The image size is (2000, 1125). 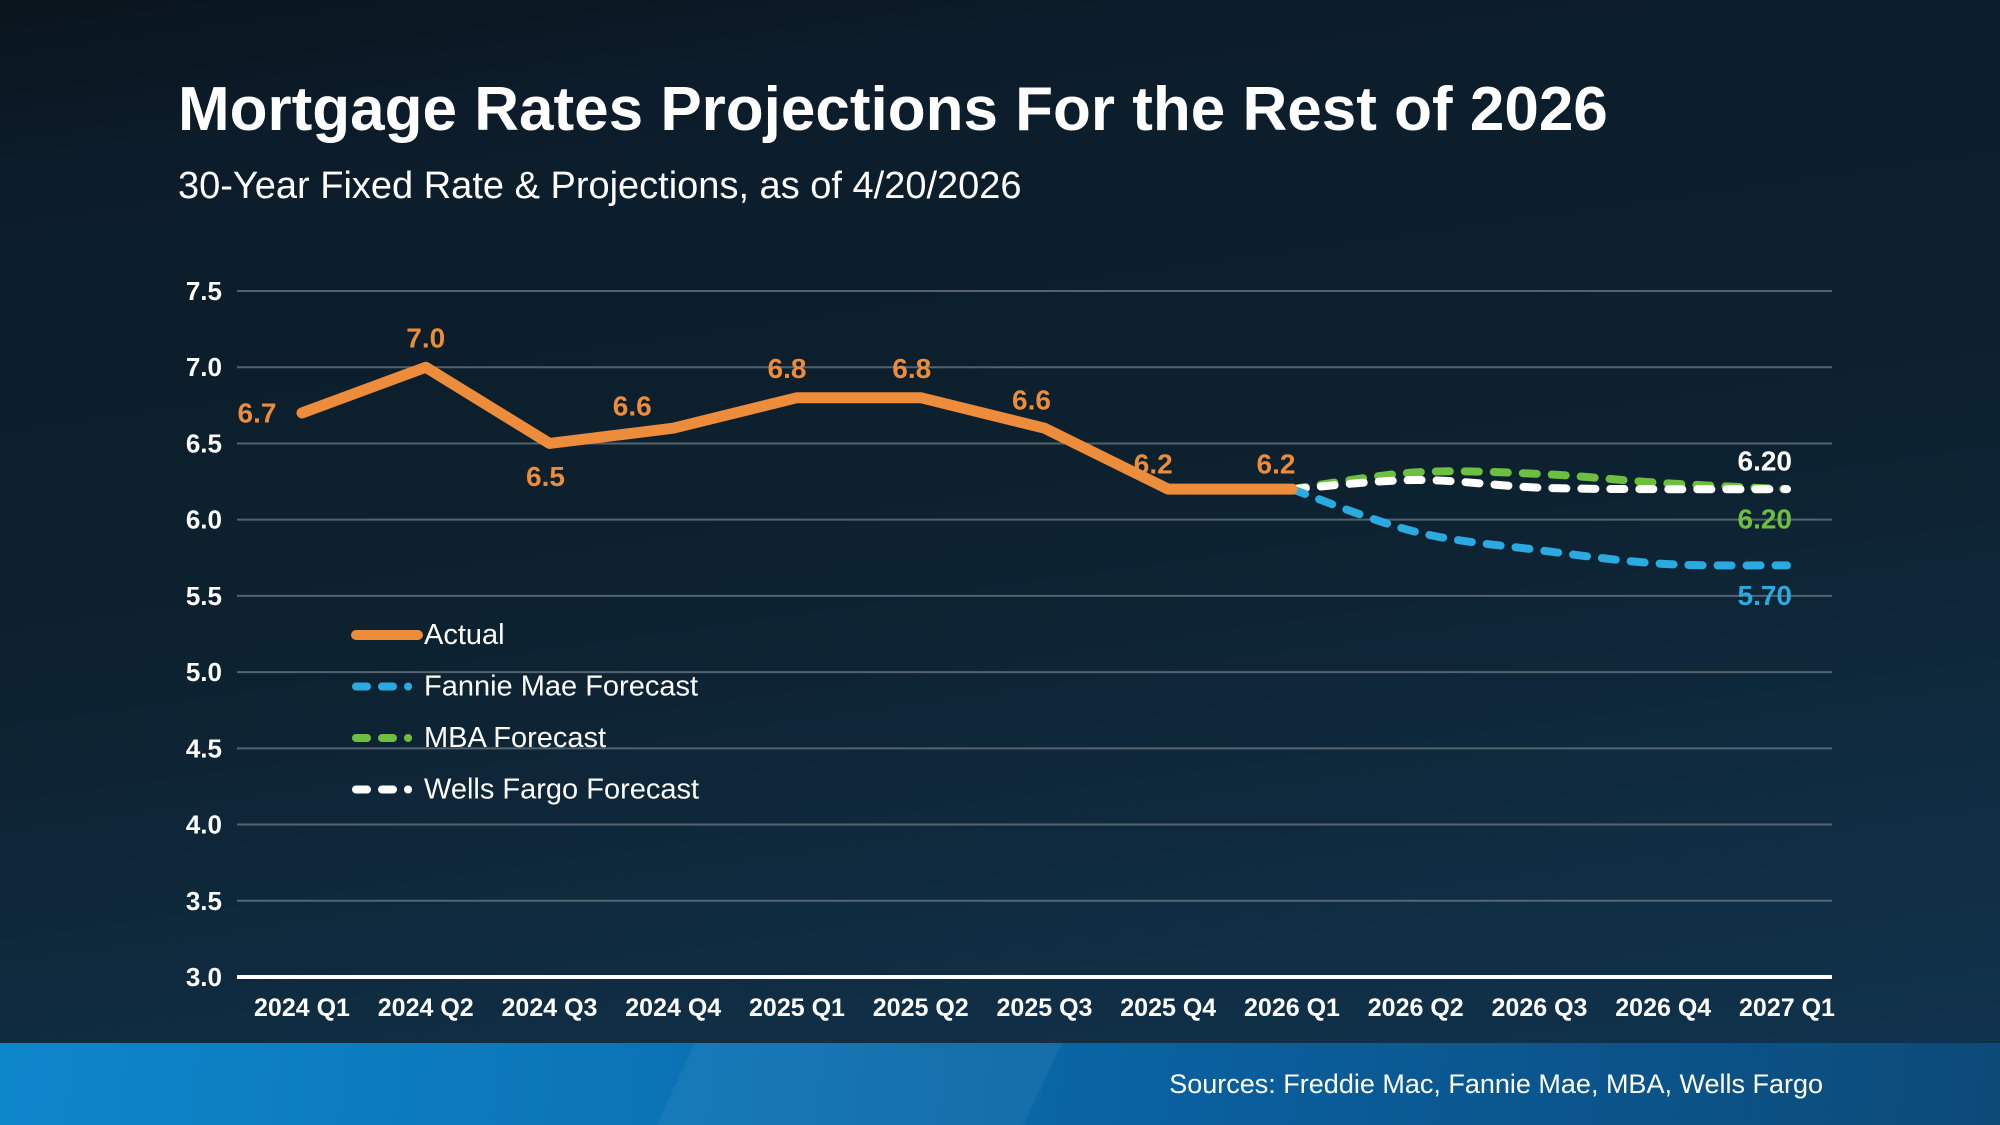 What do you see at coordinates (425, 338) in the screenshot?
I see `data-point-label: 7.0` at bounding box center [425, 338].